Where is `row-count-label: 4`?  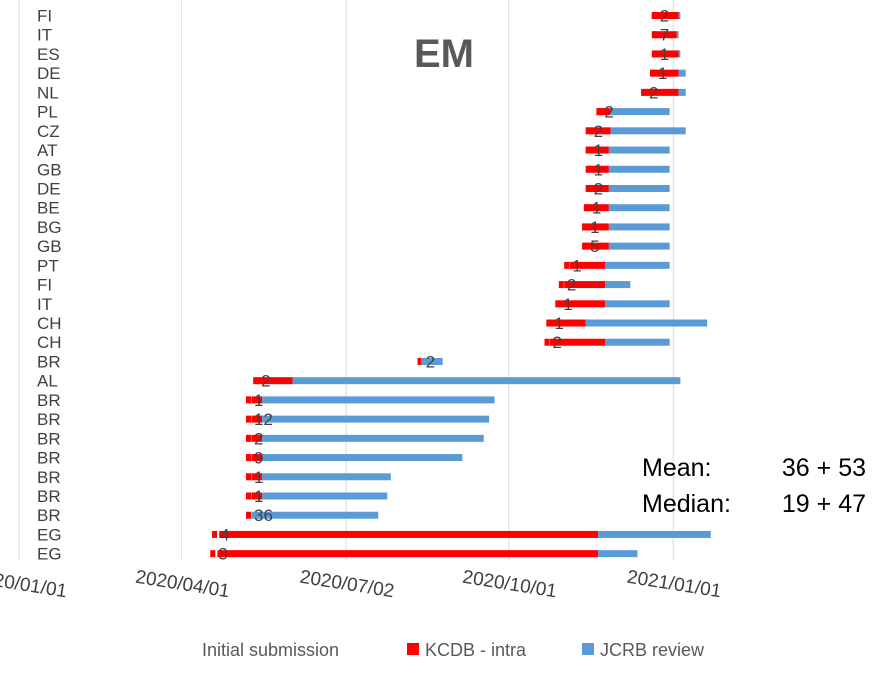 row-count-label: 4 is located at coordinates (224, 534).